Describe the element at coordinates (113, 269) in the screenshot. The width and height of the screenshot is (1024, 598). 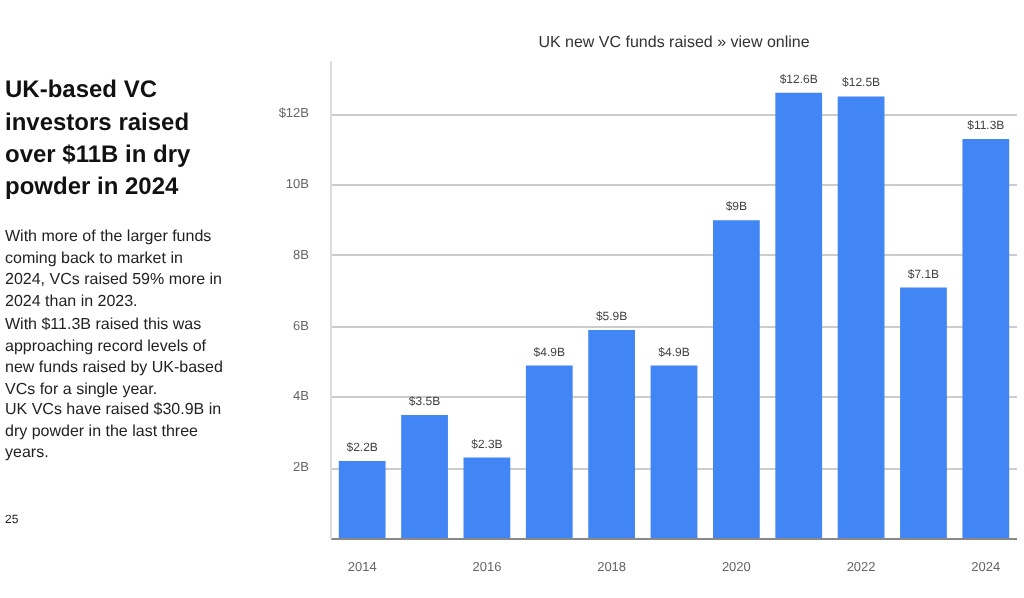
I see `text: With more of the larger funds coming back to market in 2024, VCs raised 59% more in 2024 than in 2023.` at that location.